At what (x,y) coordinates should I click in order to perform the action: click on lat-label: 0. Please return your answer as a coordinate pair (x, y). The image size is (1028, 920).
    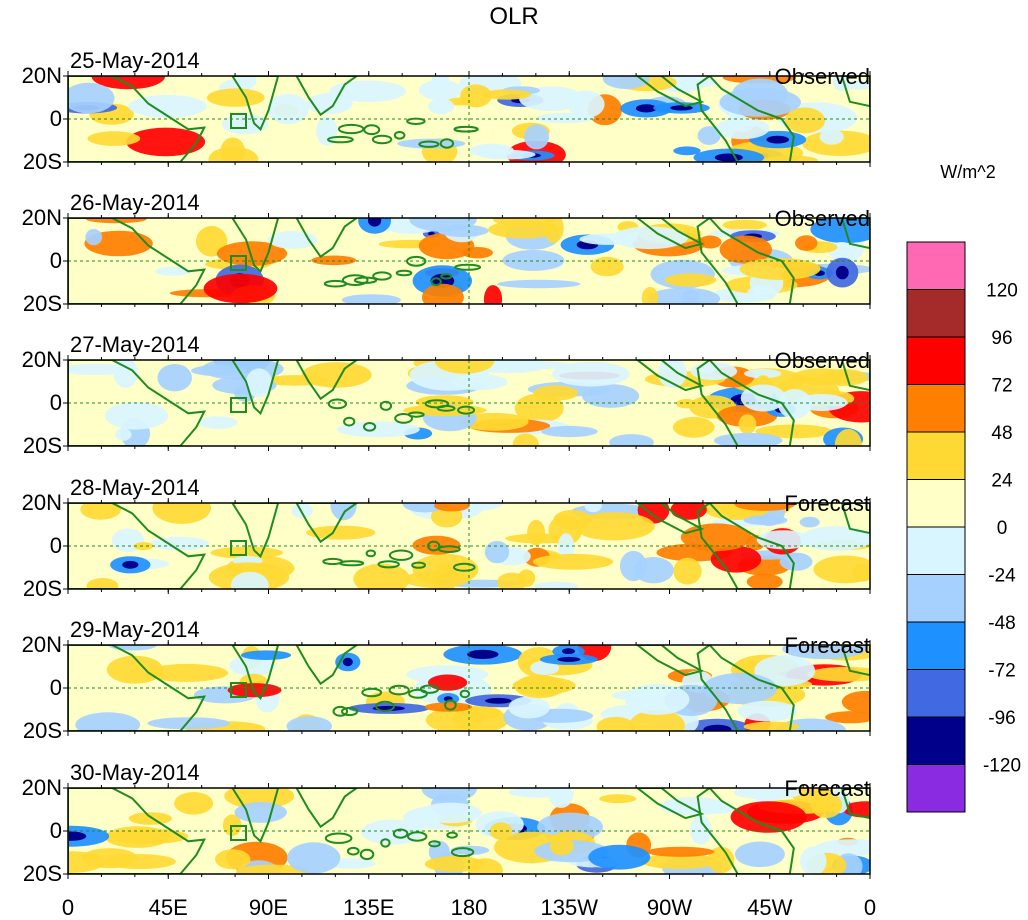
    Looking at the image, I should click on (56, 402).